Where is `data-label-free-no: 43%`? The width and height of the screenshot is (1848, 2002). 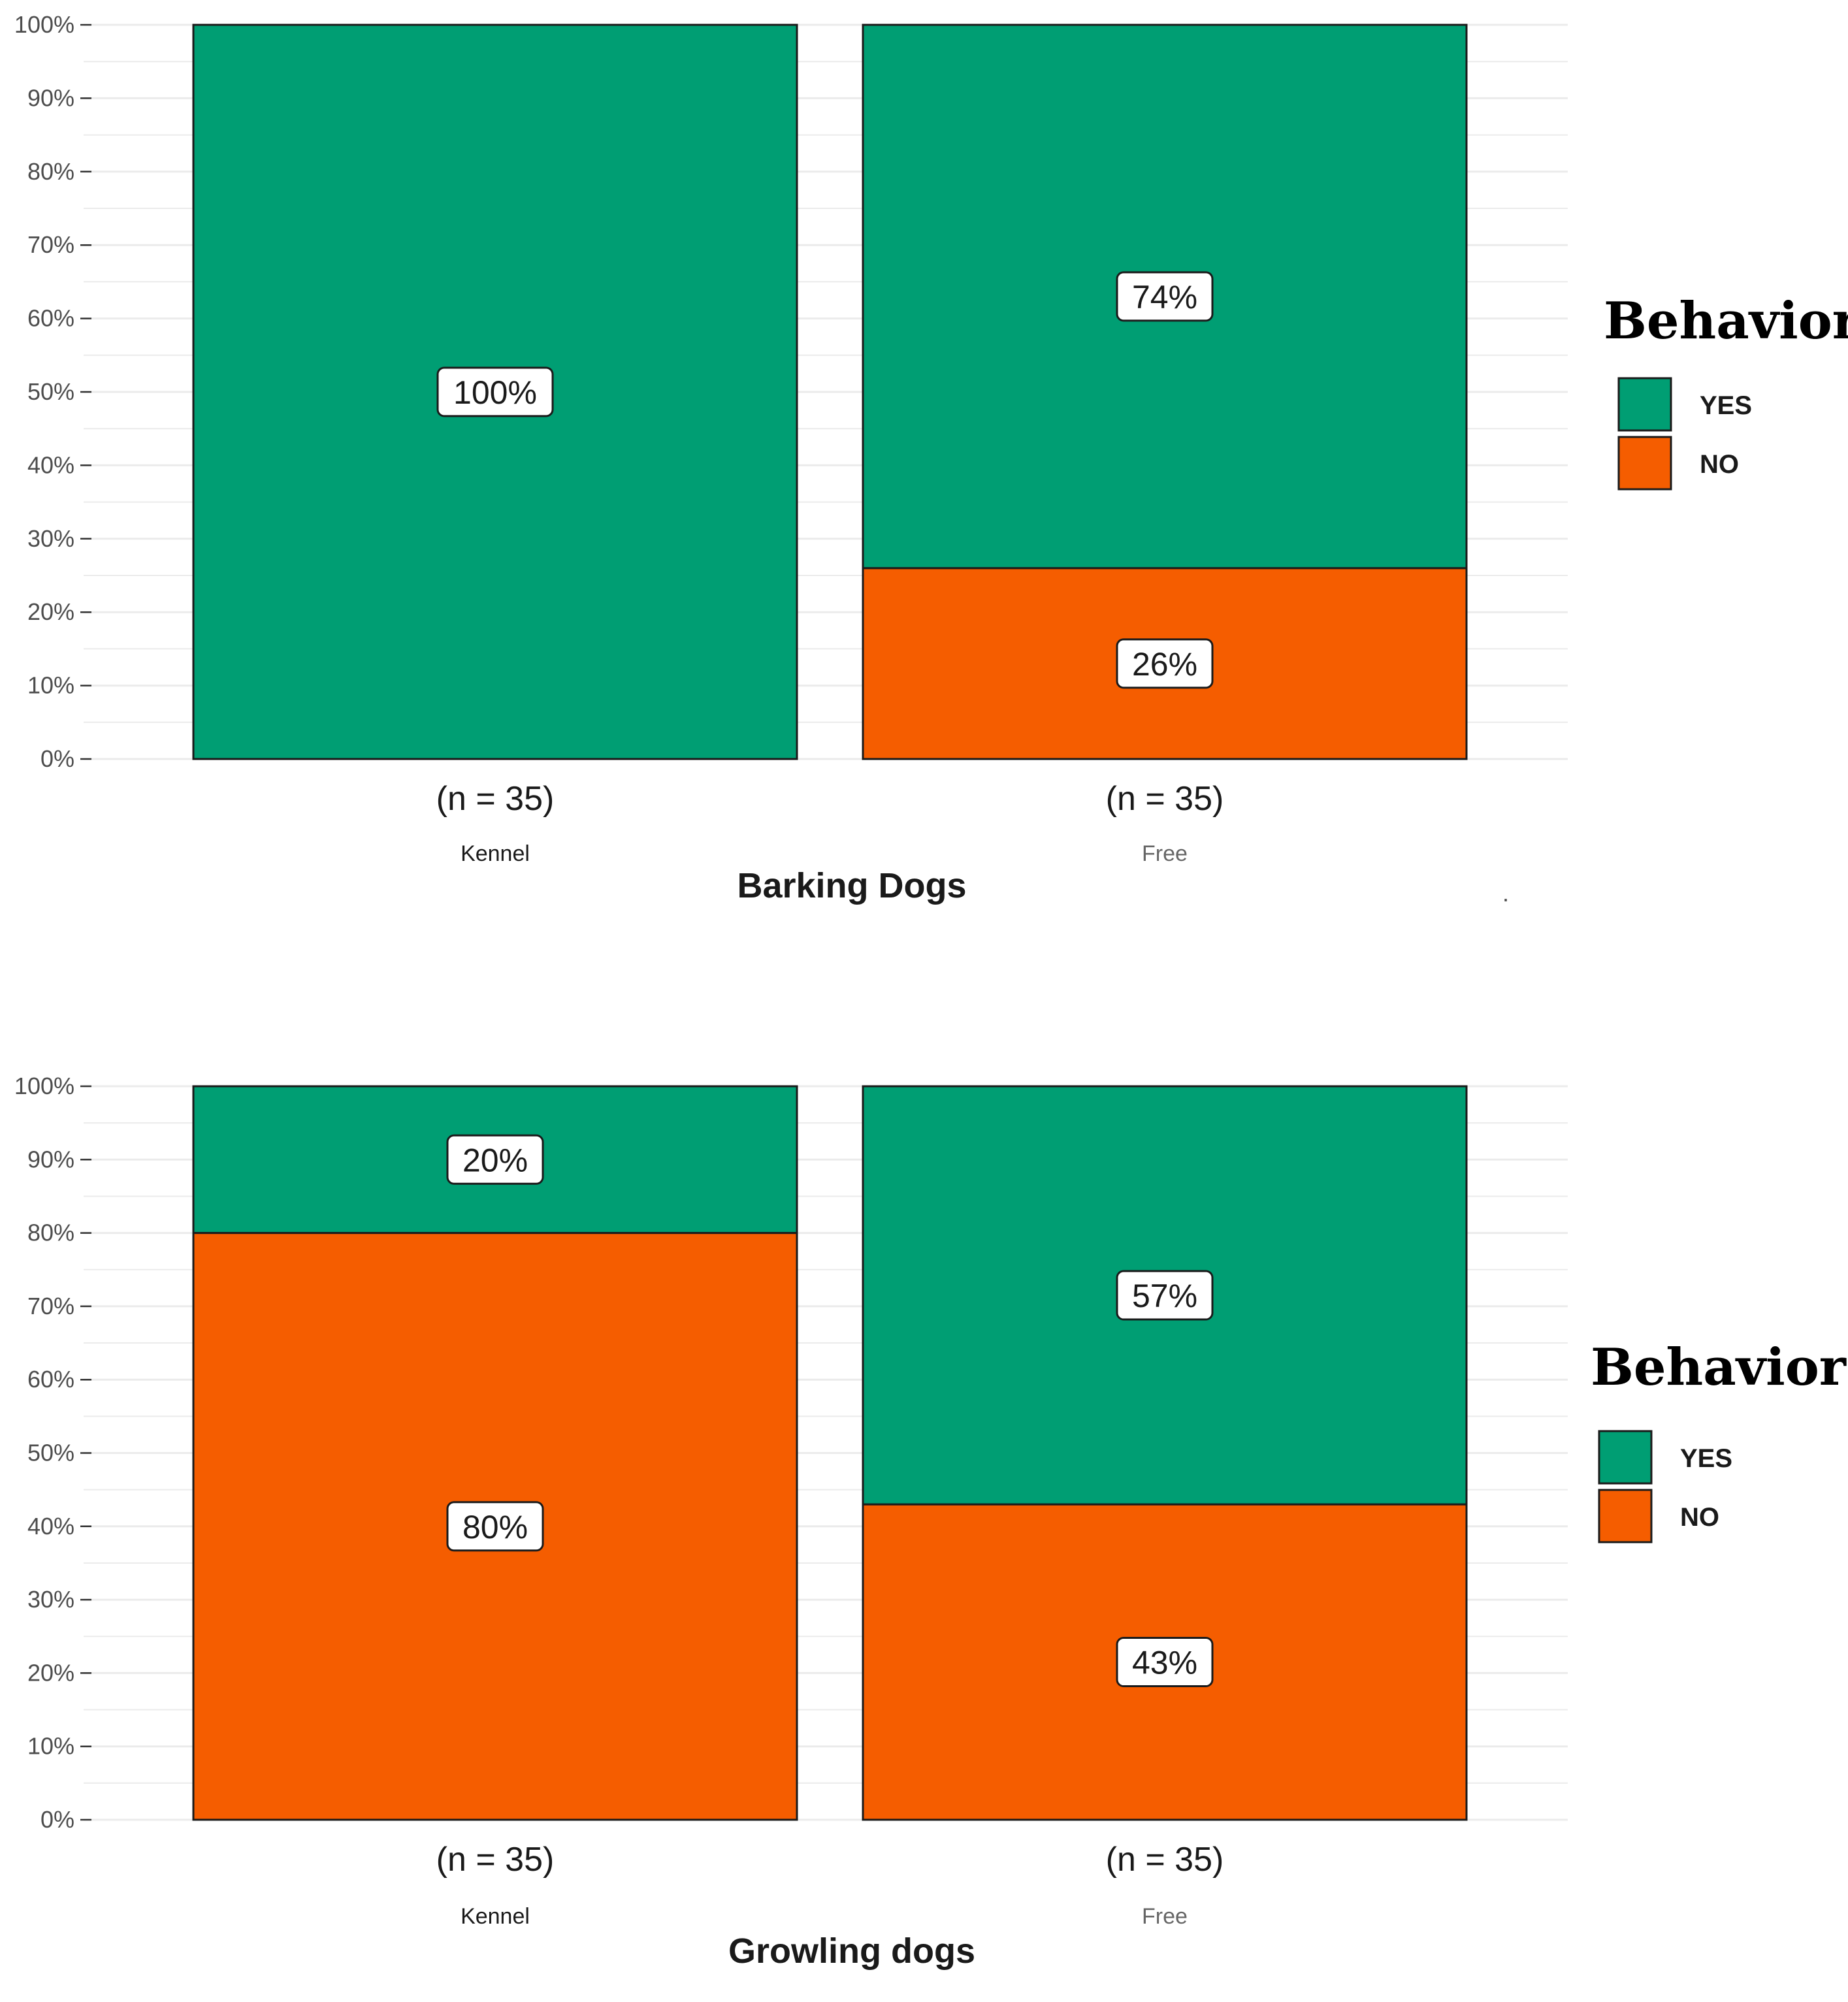 data-label-free-no: 43% is located at coordinates (1164, 1663).